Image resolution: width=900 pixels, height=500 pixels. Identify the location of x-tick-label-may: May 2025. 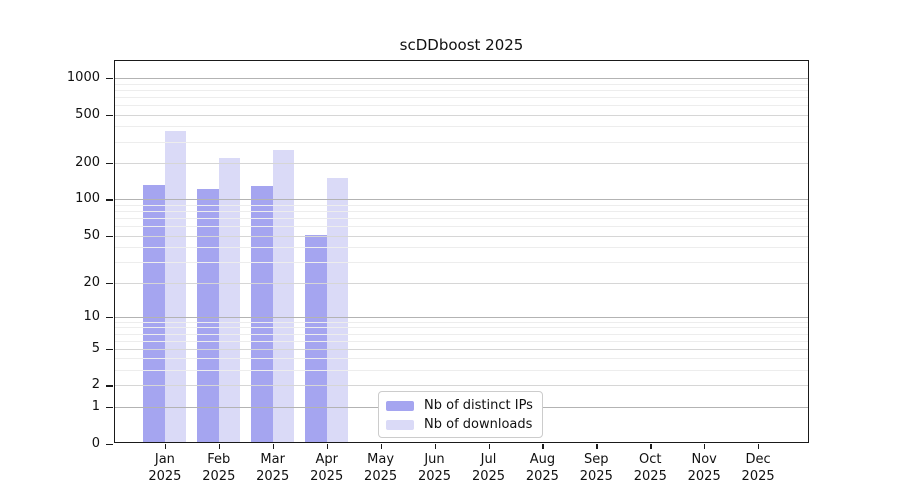
(381, 467).